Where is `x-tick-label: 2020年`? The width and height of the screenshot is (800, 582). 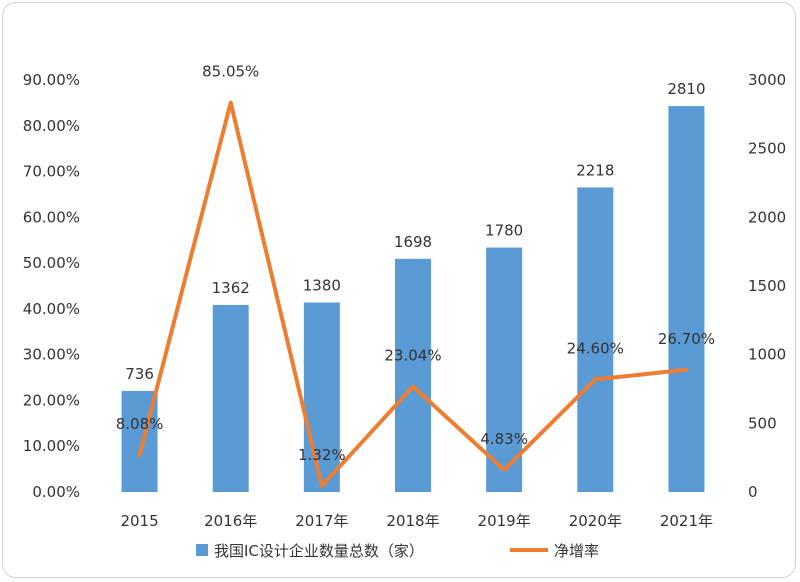
x-tick-label: 2020年 is located at coordinates (595, 521).